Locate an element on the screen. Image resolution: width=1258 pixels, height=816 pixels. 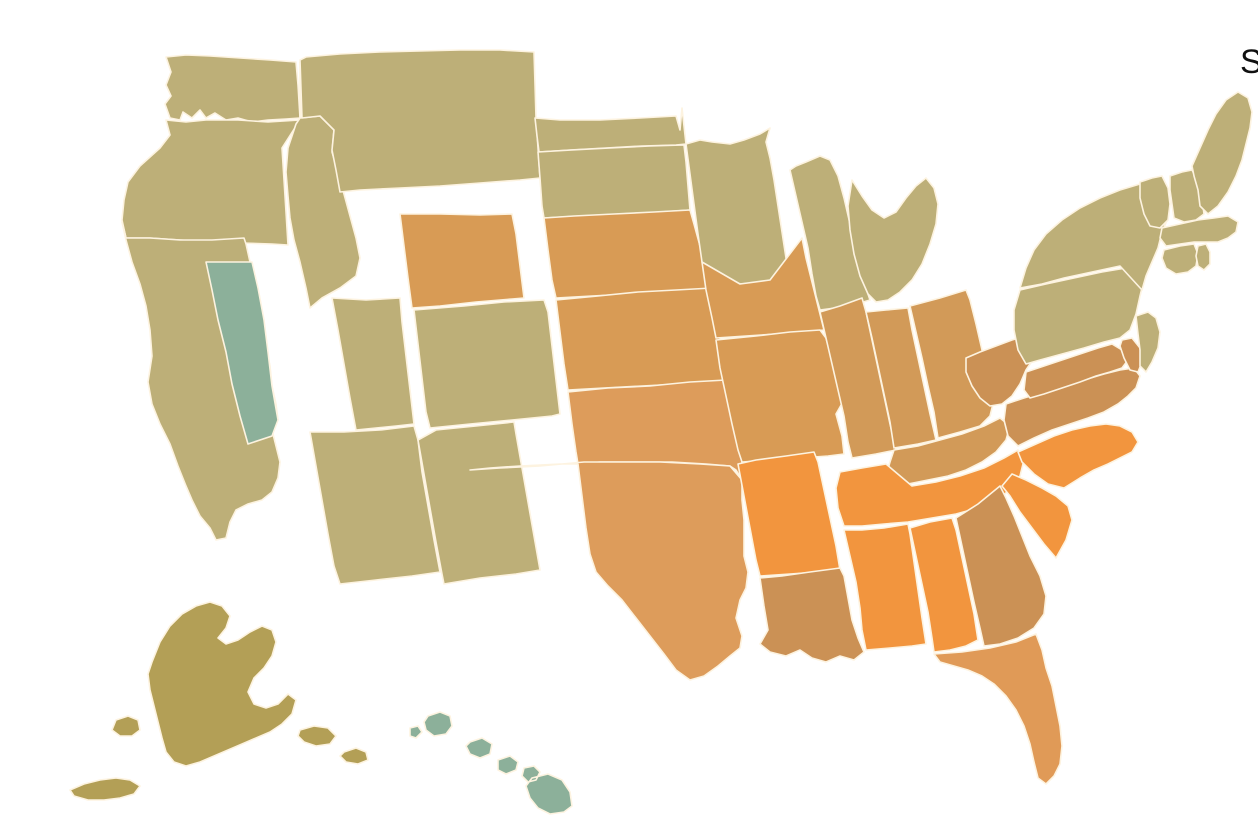
state-ne: Nebraska is located at coordinates (629, 254).